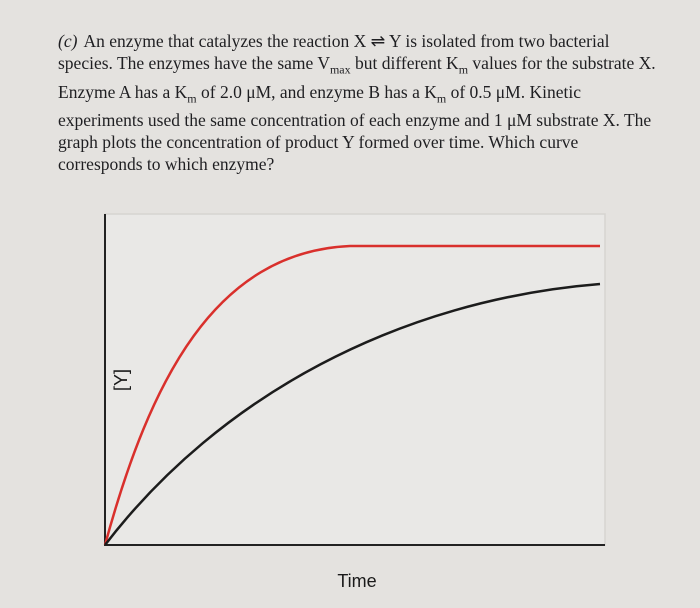 The height and width of the screenshot is (608, 700). I want to click on question-segment: but different K, so click(404, 63).